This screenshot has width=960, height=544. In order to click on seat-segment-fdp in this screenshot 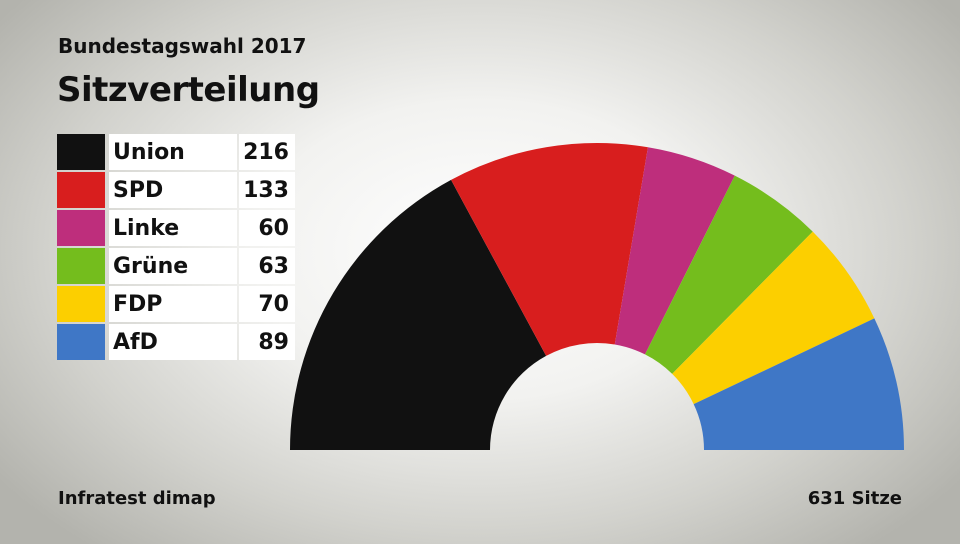, I will do `click(773, 318)`.